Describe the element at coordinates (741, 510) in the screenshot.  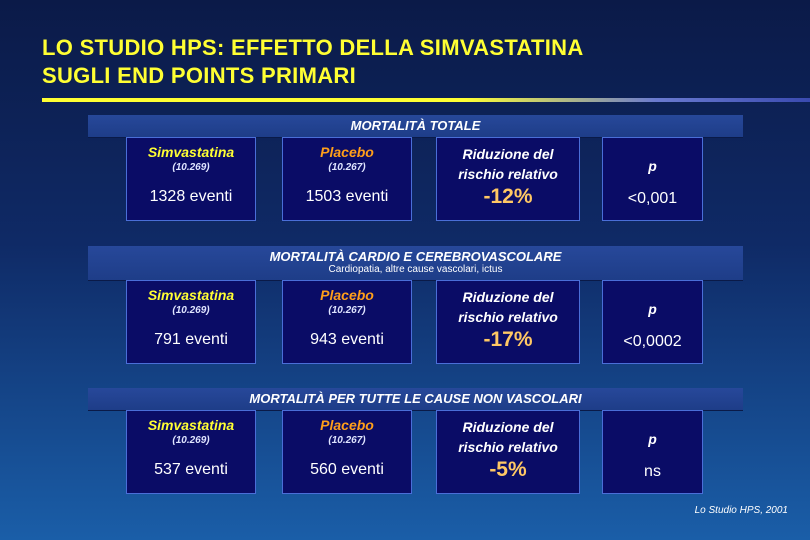
I see `source-citation: Lo Studio HPS, 2001` at that location.